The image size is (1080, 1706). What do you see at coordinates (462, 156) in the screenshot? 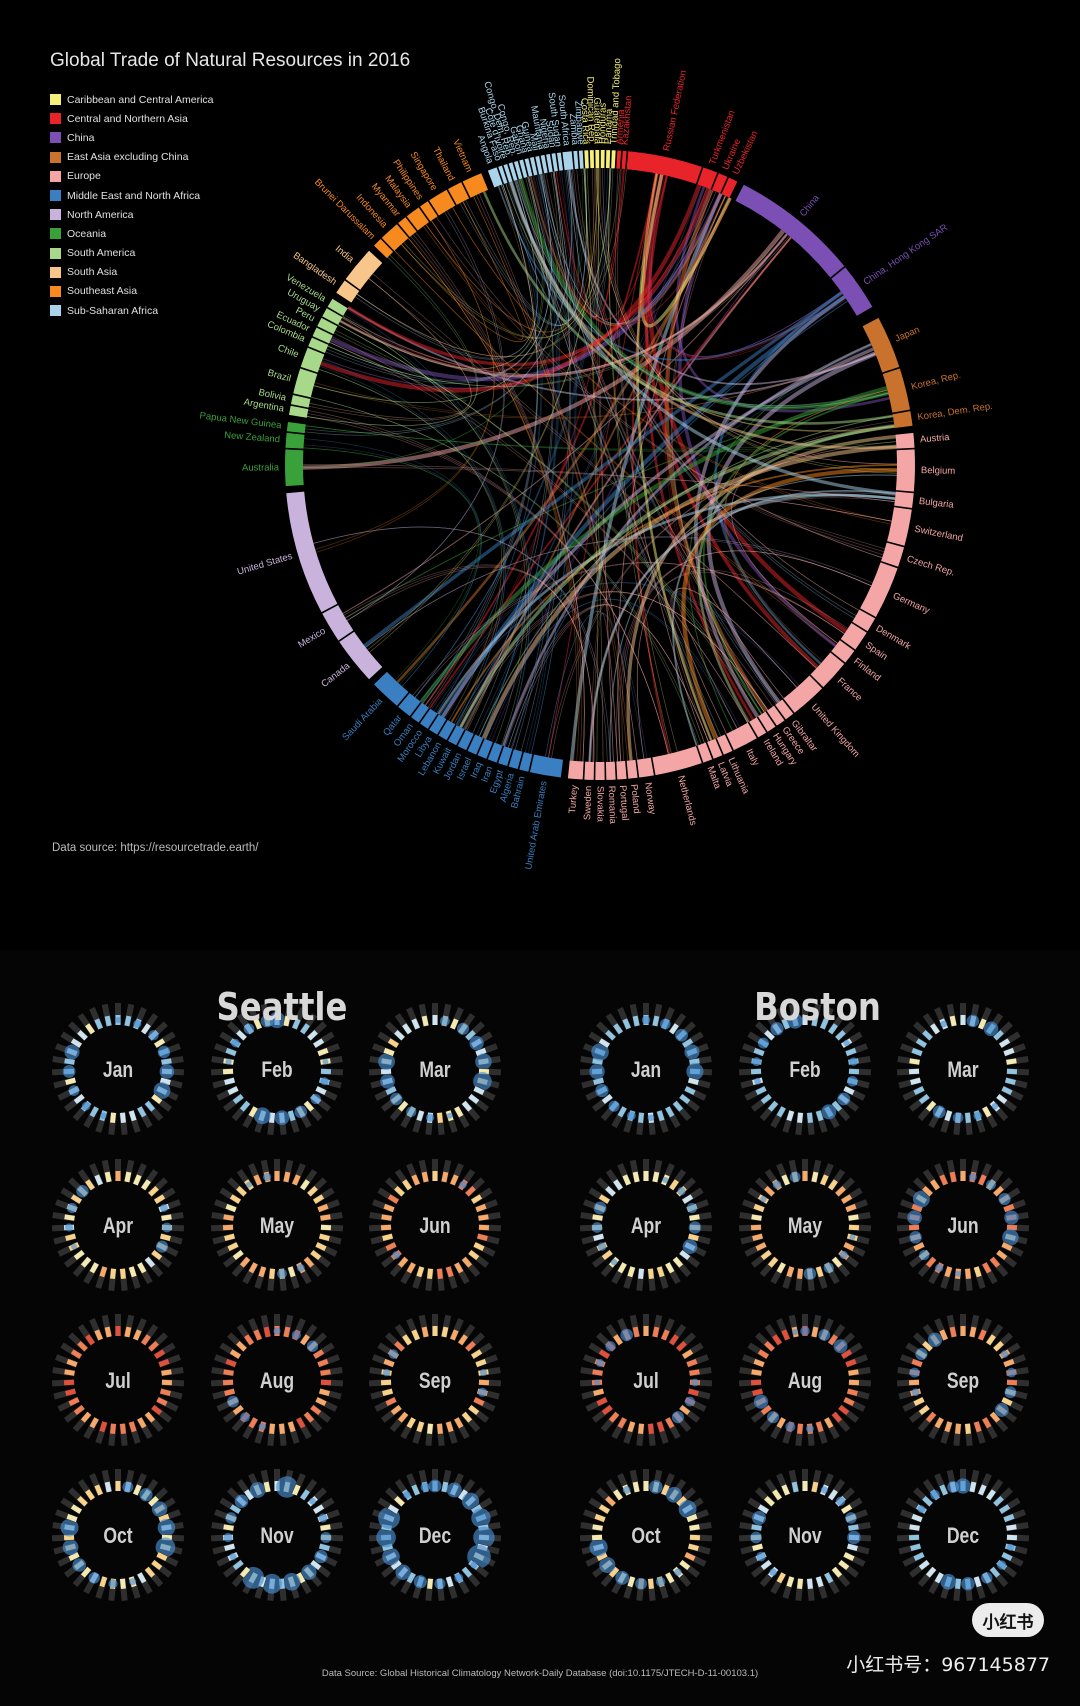
I see `country-label: Vietnam` at bounding box center [462, 156].